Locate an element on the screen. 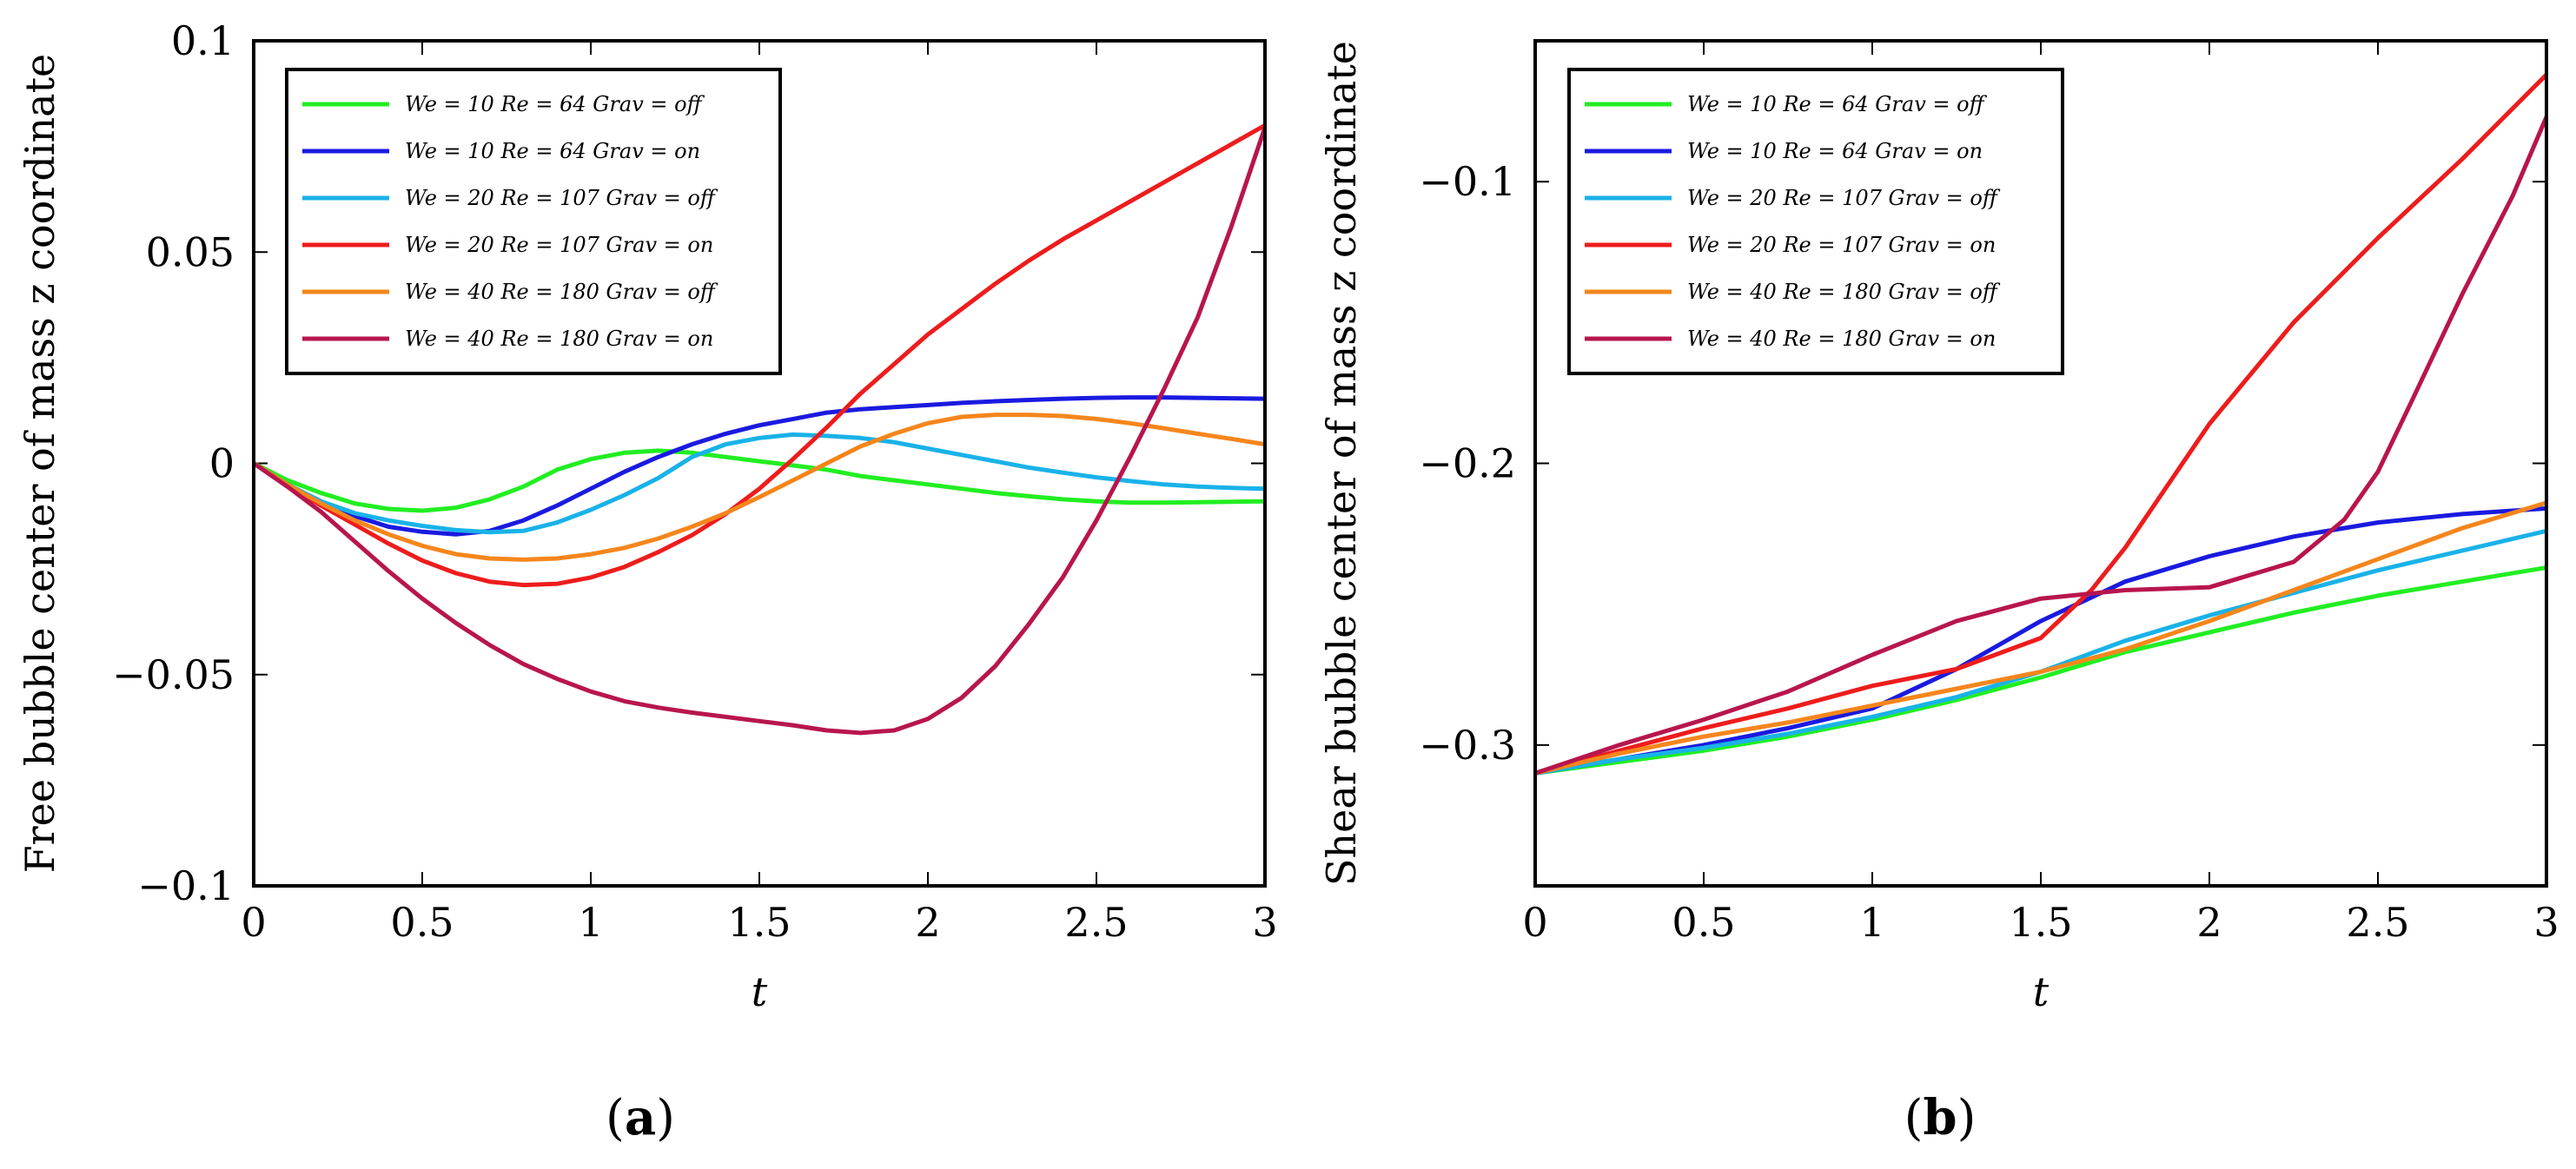 Image resolution: width=2576 pixels, height=1169 pixels. y-tick-label: −0.2 is located at coordinates (1467, 463).